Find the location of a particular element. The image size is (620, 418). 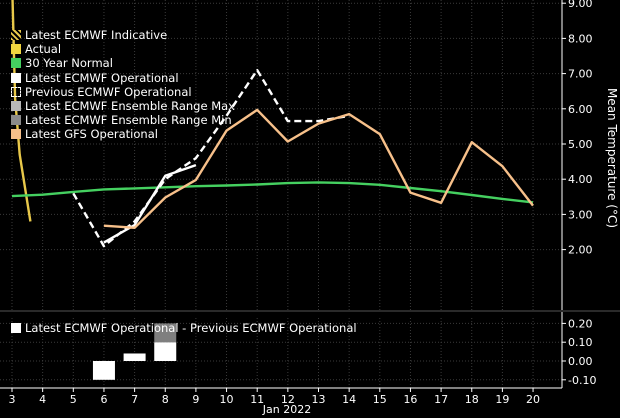

y-tick-label: -0.10 is located at coordinates (582, 380).